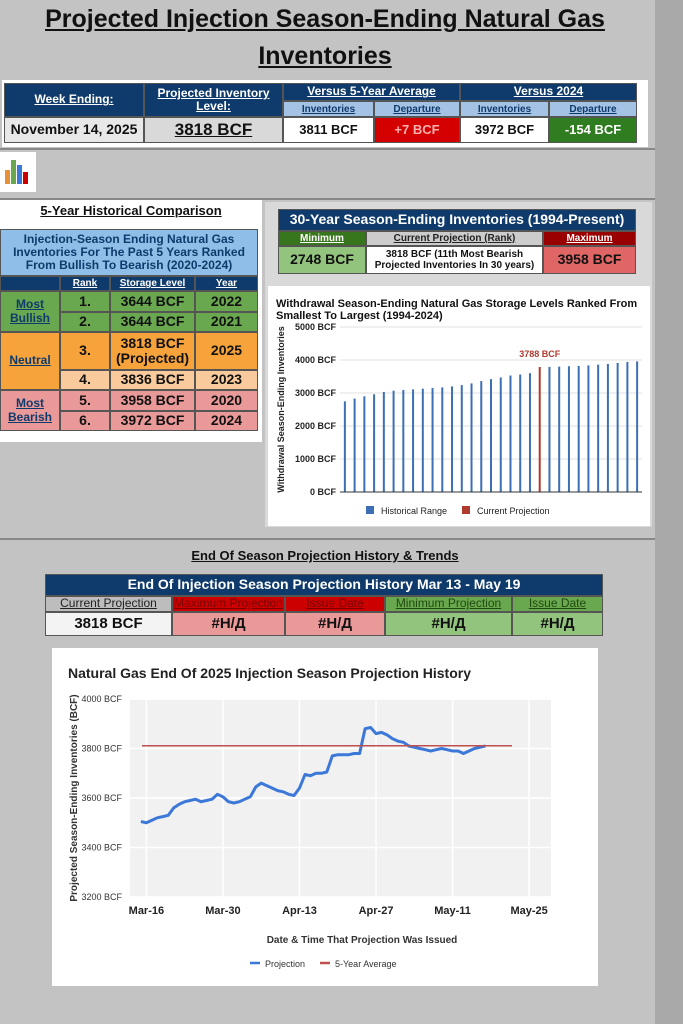 The height and width of the screenshot is (1024, 683). Describe the element at coordinates (316, 393) in the screenshot. I see `y-tick-label: 3000 BCF` at that location.